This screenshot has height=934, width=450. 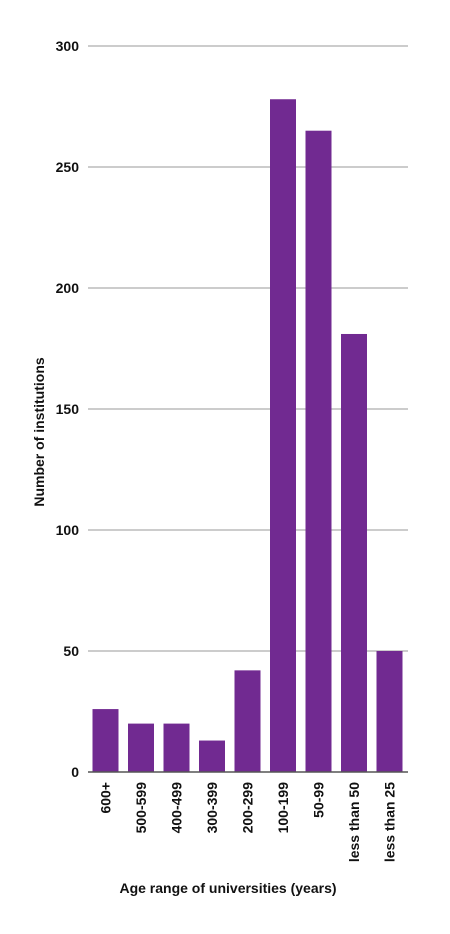 What do you see at coordinates (354, 822) in the screenshot?
I see `x-tick-label: less than 50` at bounding box center [354, 822].